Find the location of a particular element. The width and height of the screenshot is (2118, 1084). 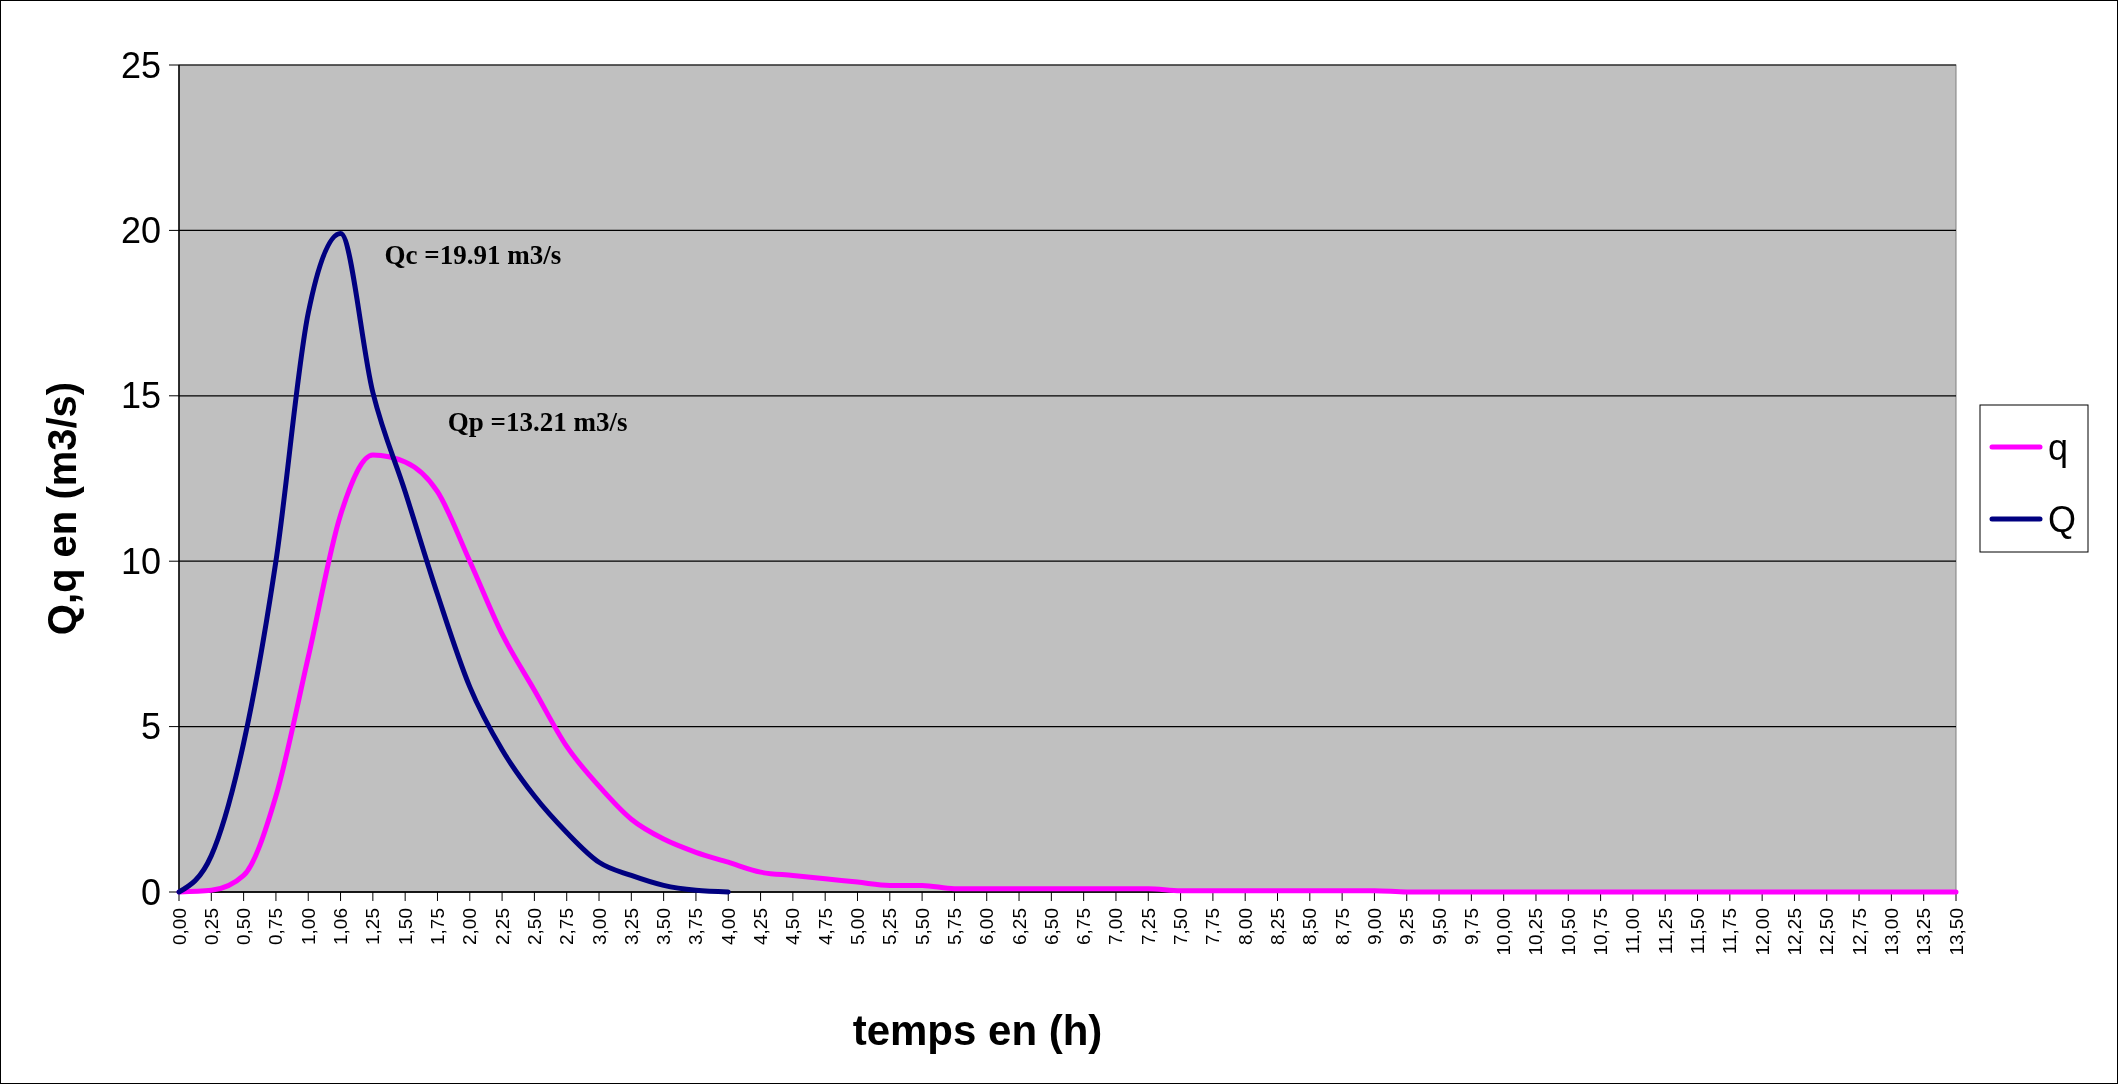

x-tick-label: 12,25 is located at coordinates (1794, 932).